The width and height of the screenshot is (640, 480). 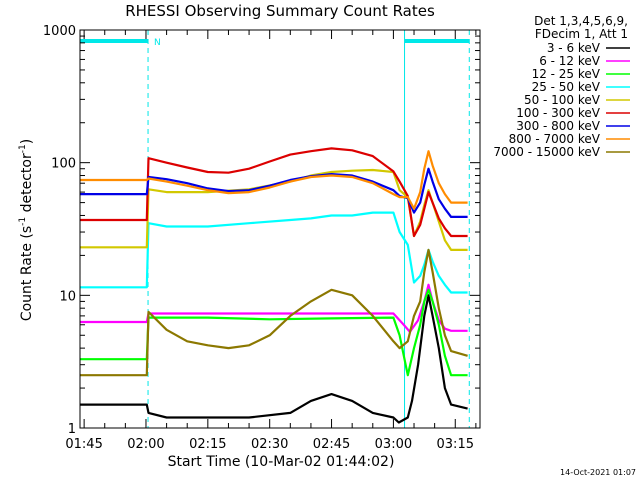 I want to click on legend-label: 50 - 100 keV, so click(x=562, y=100).